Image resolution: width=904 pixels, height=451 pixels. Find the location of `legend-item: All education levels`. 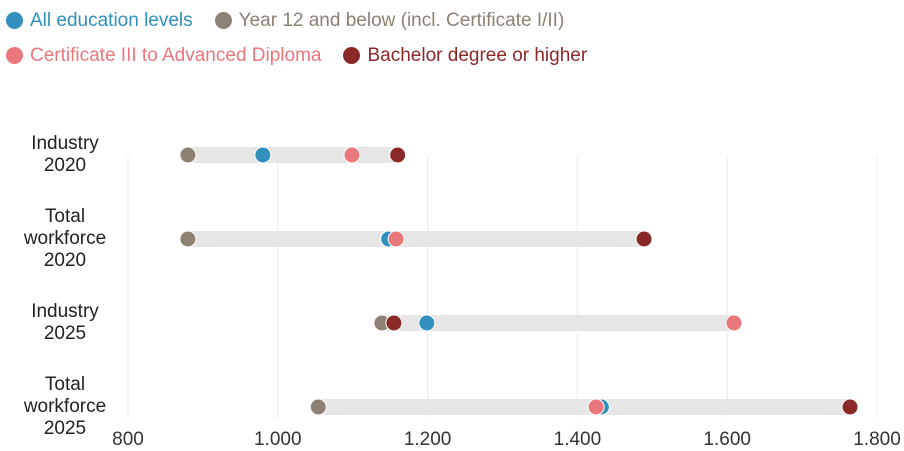

legend-item: All education levels is located at coordinates (99, 20).